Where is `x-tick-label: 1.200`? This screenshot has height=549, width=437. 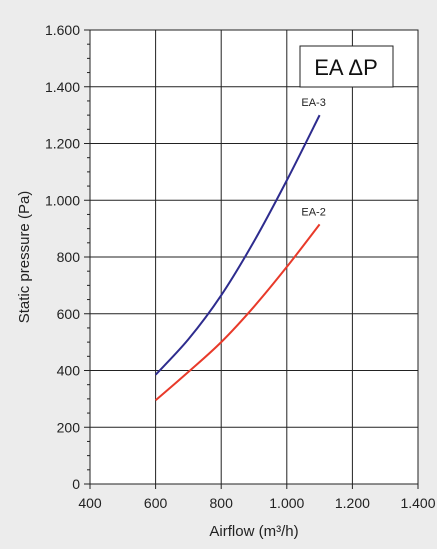
x-tick-label: 1.200 is located at coordinates (352, 503).